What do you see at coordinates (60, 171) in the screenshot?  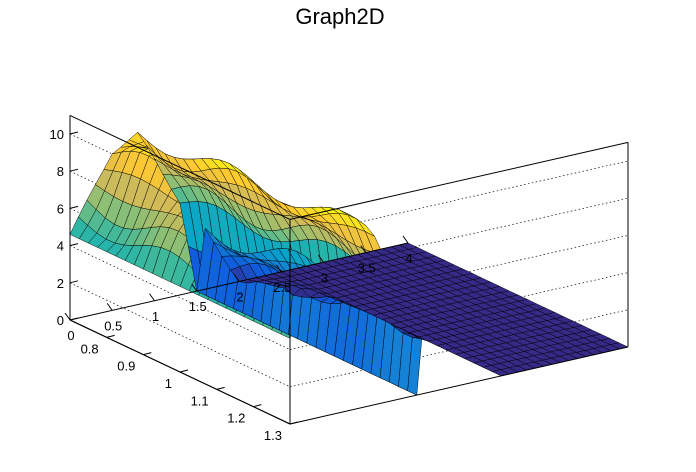 I see `z-tick-label: 8` at bounding box center [60, 171].